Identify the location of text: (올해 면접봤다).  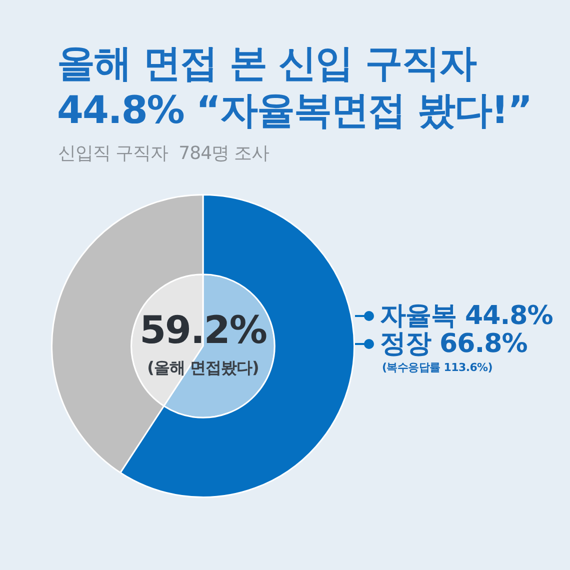
(203, 367).